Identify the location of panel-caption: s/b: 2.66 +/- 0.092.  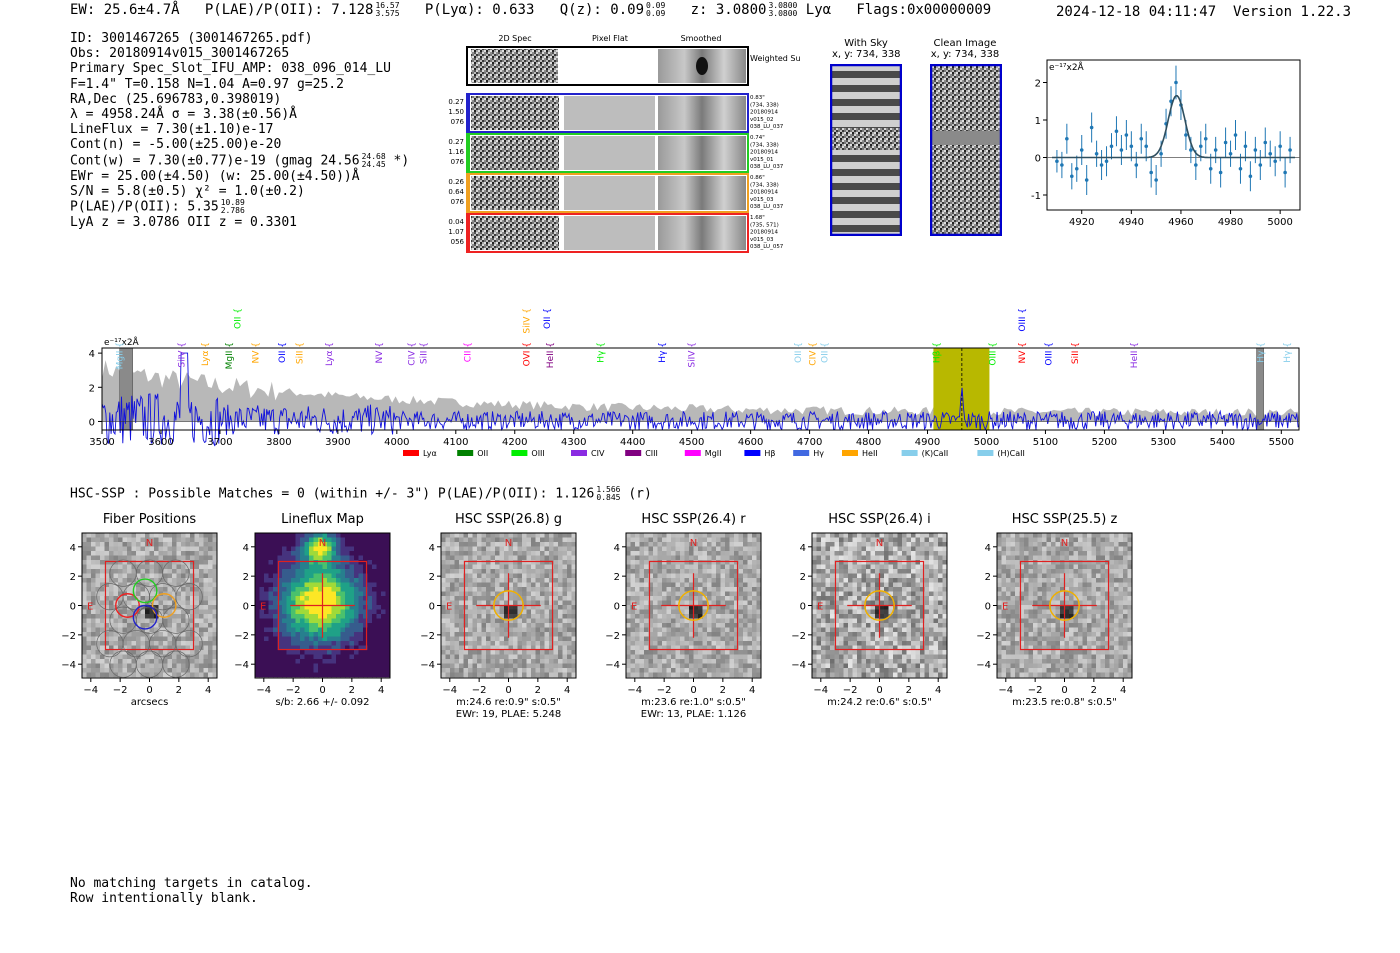
(322, 702).